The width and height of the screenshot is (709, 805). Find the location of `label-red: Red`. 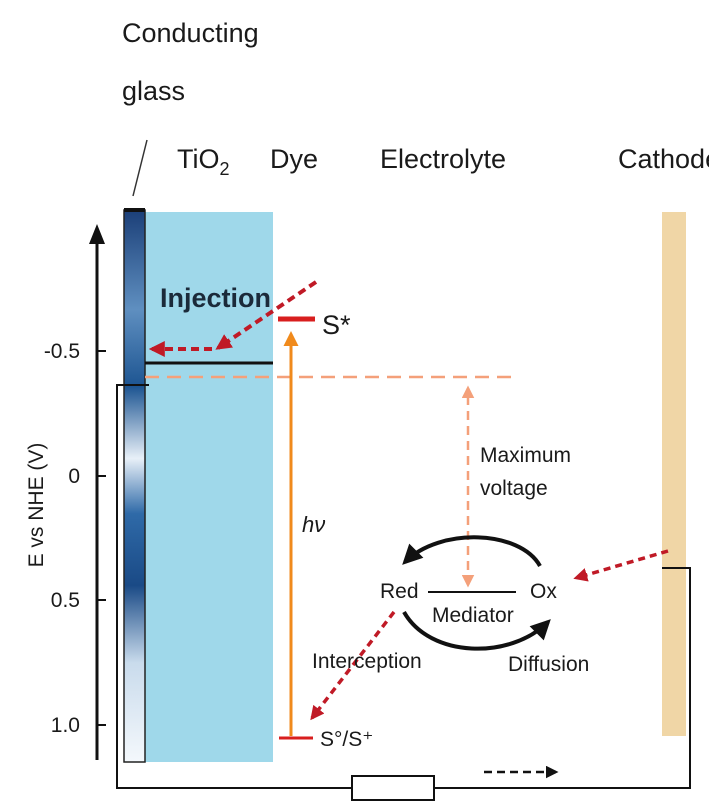

label-red: Red is located at coordinates (399, 591).